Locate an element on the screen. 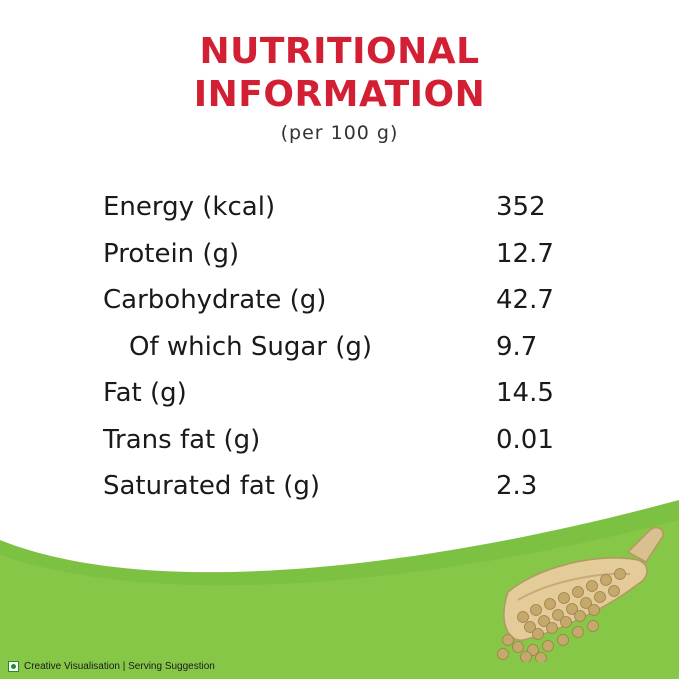 This screenshot has width=679, height=679. nutrient-name: Energy (kcal) is located at coordinates (189, 207).